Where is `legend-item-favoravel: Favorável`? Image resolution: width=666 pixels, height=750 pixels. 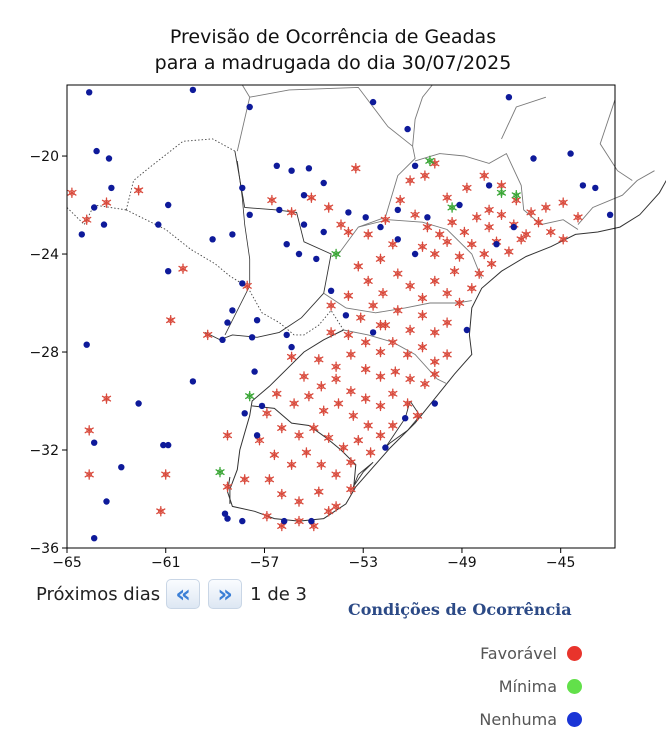
legend-item-favoravel: Favorável is located at coordinates (468, 653).